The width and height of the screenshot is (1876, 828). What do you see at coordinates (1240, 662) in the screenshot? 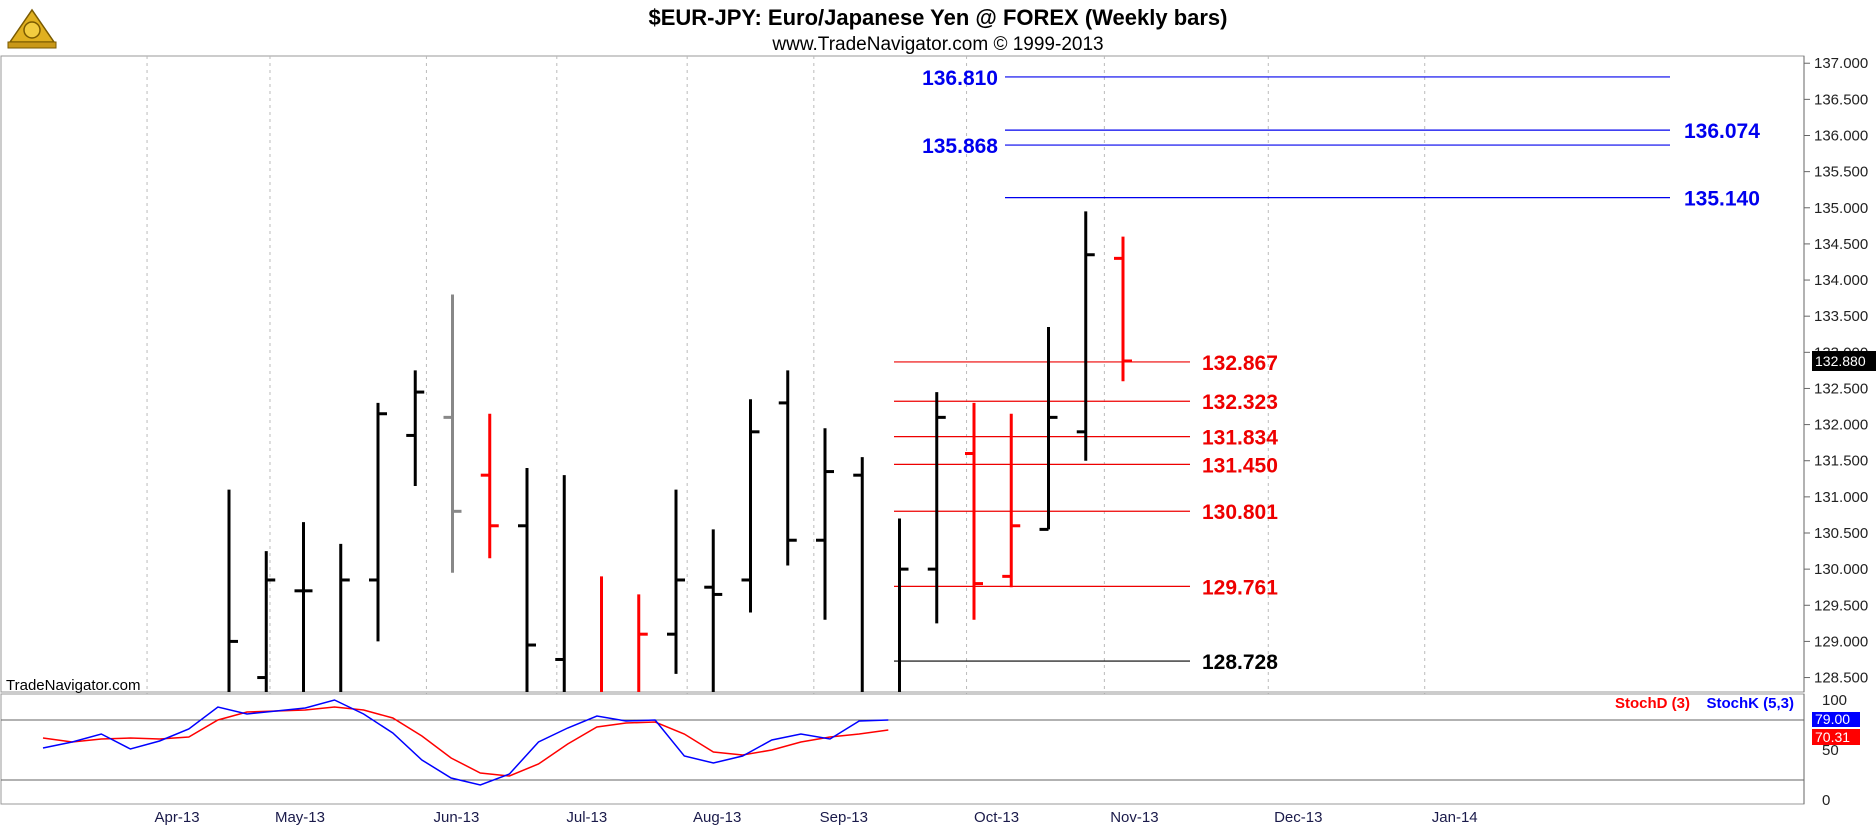
I see `level-label: 128.728` at bounding box center [1240, 662].